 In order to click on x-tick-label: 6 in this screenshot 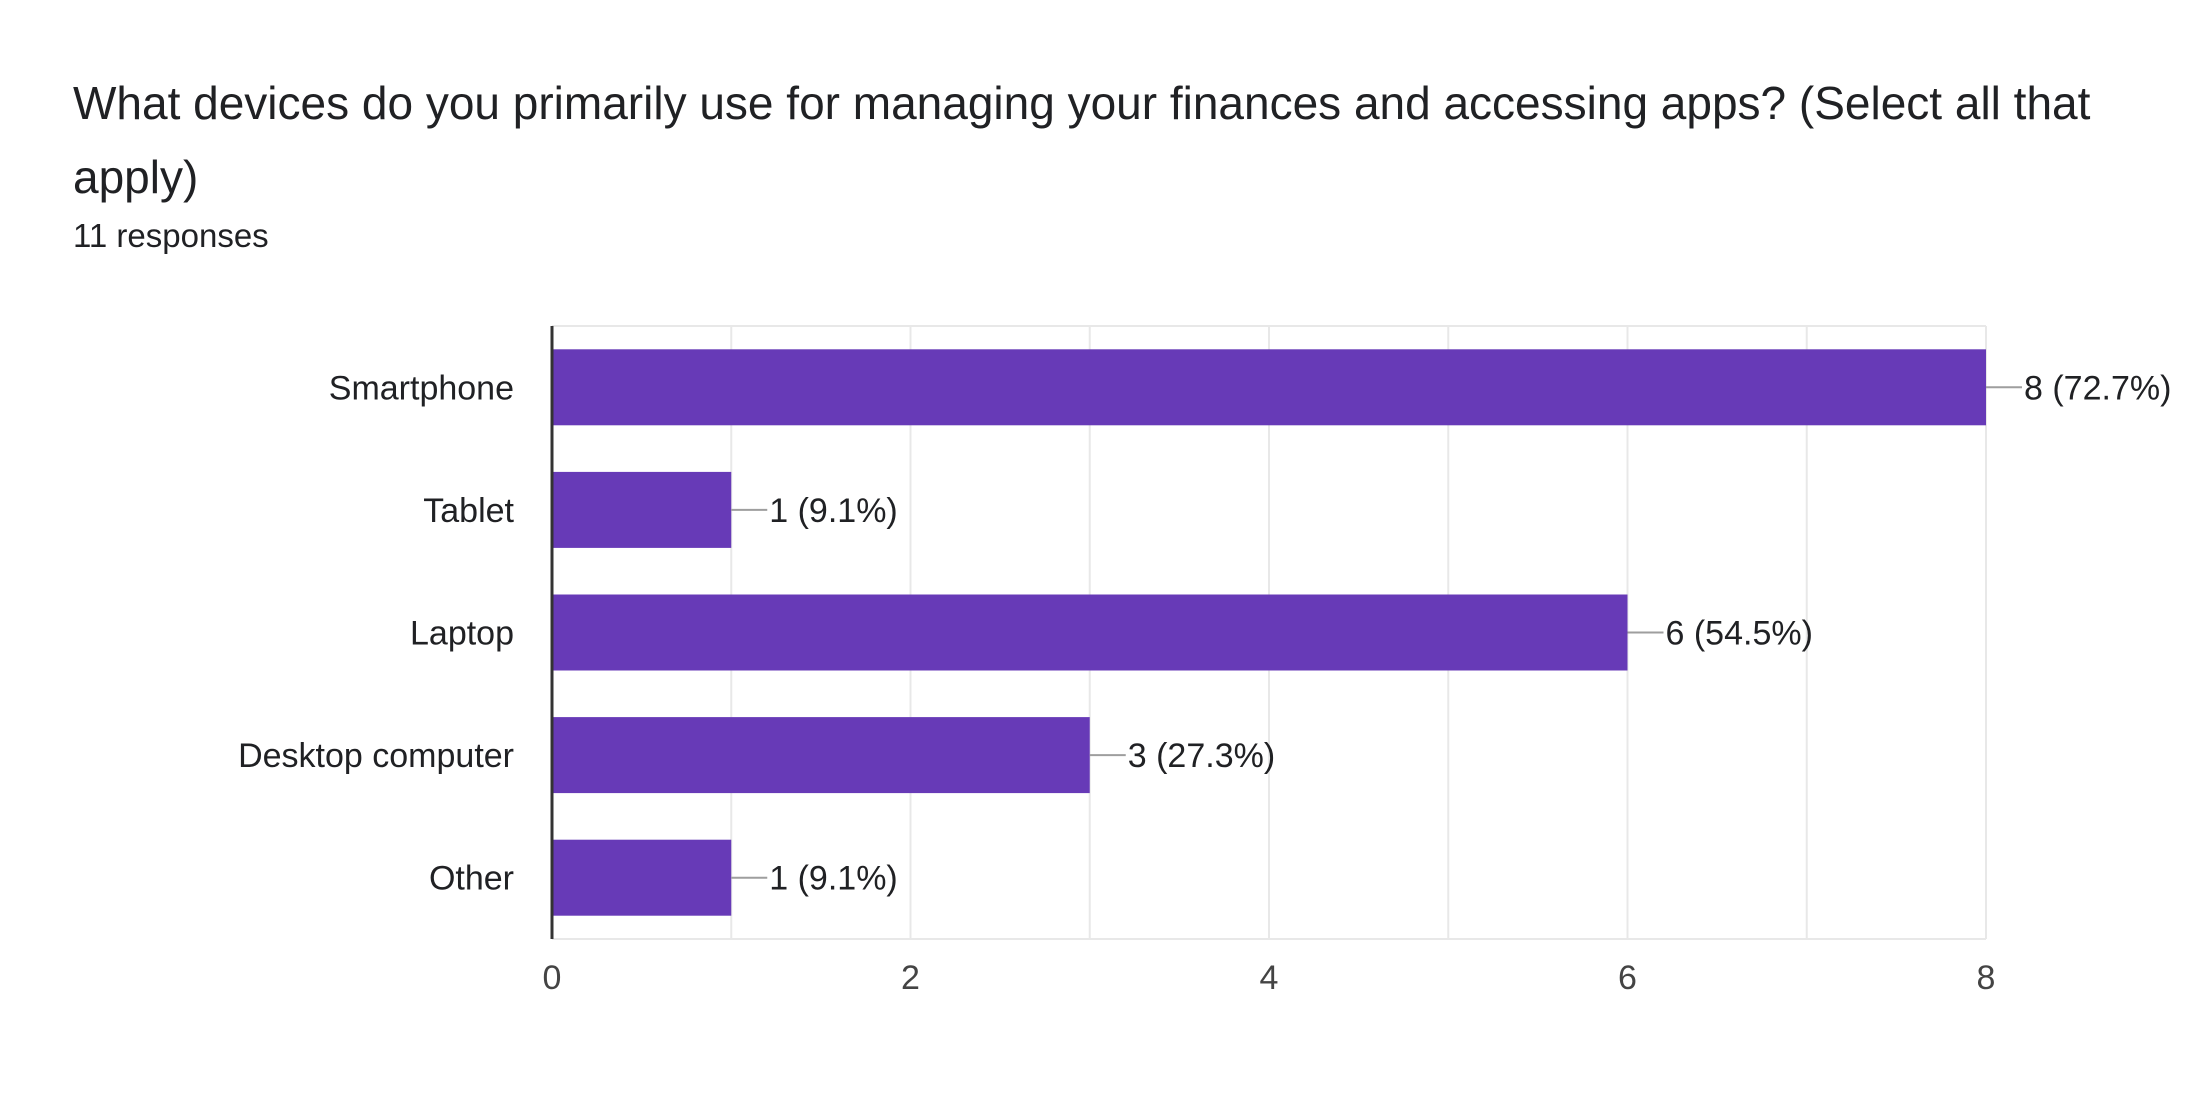, I will do `click(1627, 978)`.